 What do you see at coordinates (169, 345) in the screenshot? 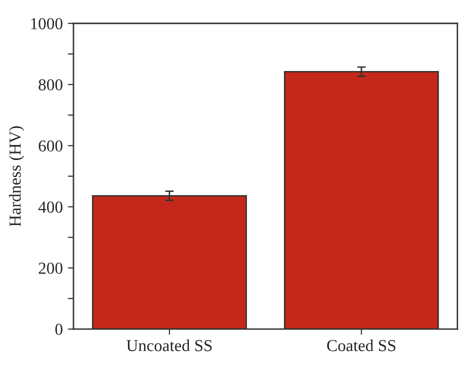
I see `x-tick-label: Uncoated SS` at bounding box center [169, 345].